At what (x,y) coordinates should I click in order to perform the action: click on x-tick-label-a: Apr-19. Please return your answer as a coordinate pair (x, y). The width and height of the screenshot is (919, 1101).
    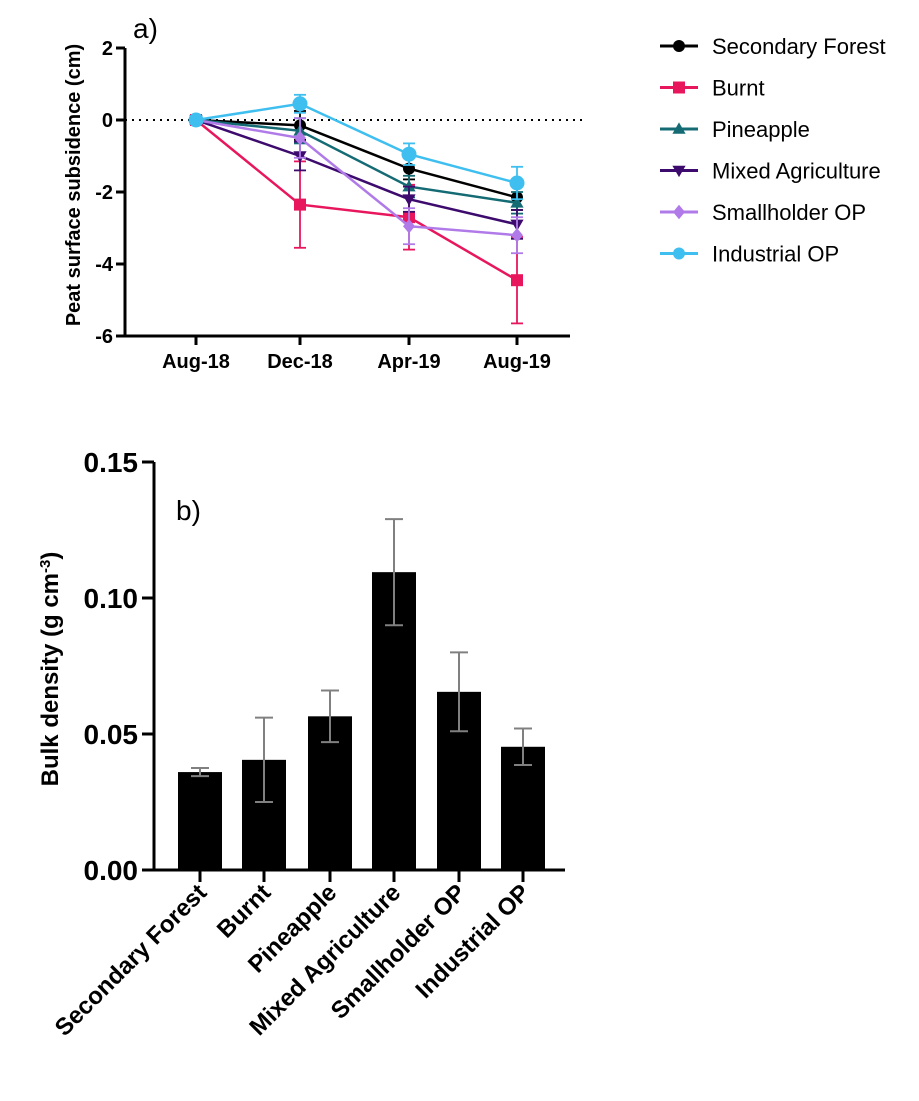
    Looking at the image, I should click on (408, 362).